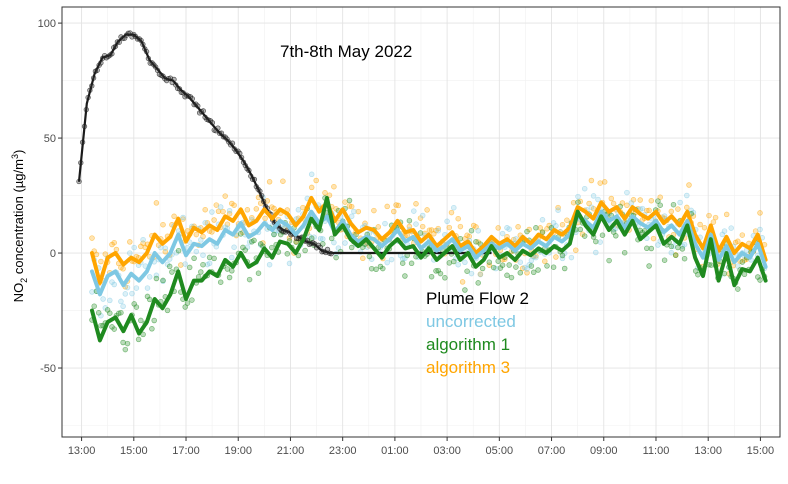 This screenshot has height=484, width=788. Describe the element at coordinates (395, 451) in the screenshot. I see `x-tick-label: 01:00` at that location.